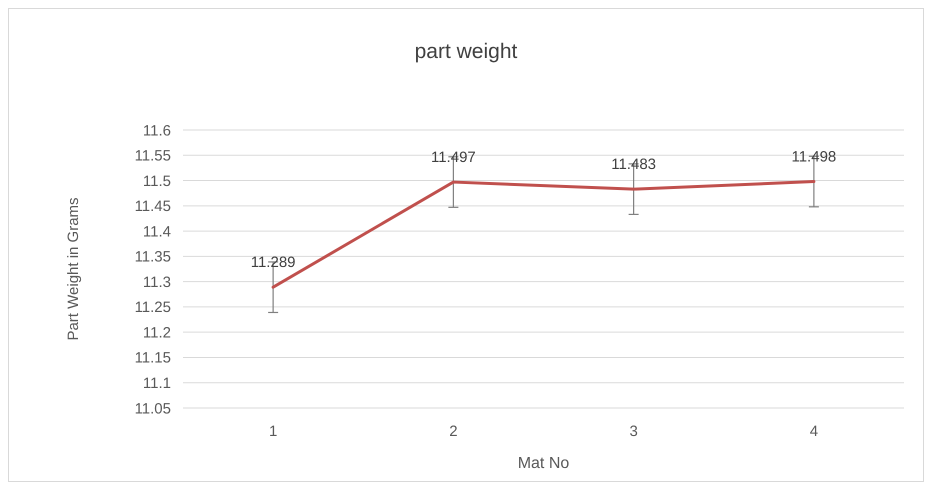 This screenshot has width=932, height=490. What do you see at coordinates (73, 269) in the screenshot?
I see `y-axis-title: Part Weight in Grams` at bounding box center [73, 269].